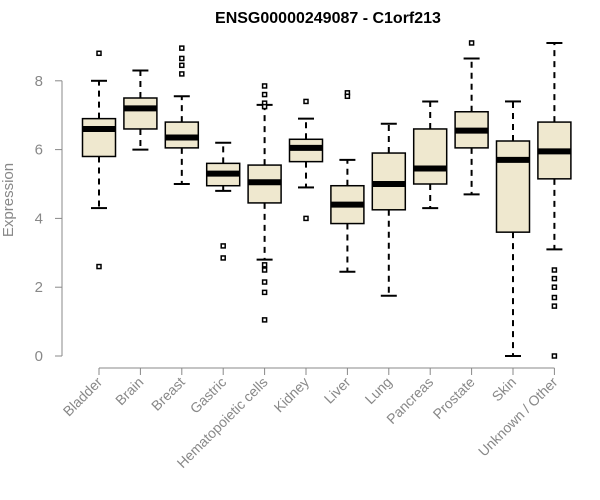 The width and height of the screenshot is (600, 500). Describe the element at coordinates (504, 389) in the screenshot. I see `x-tick-label: Skin` at that location.